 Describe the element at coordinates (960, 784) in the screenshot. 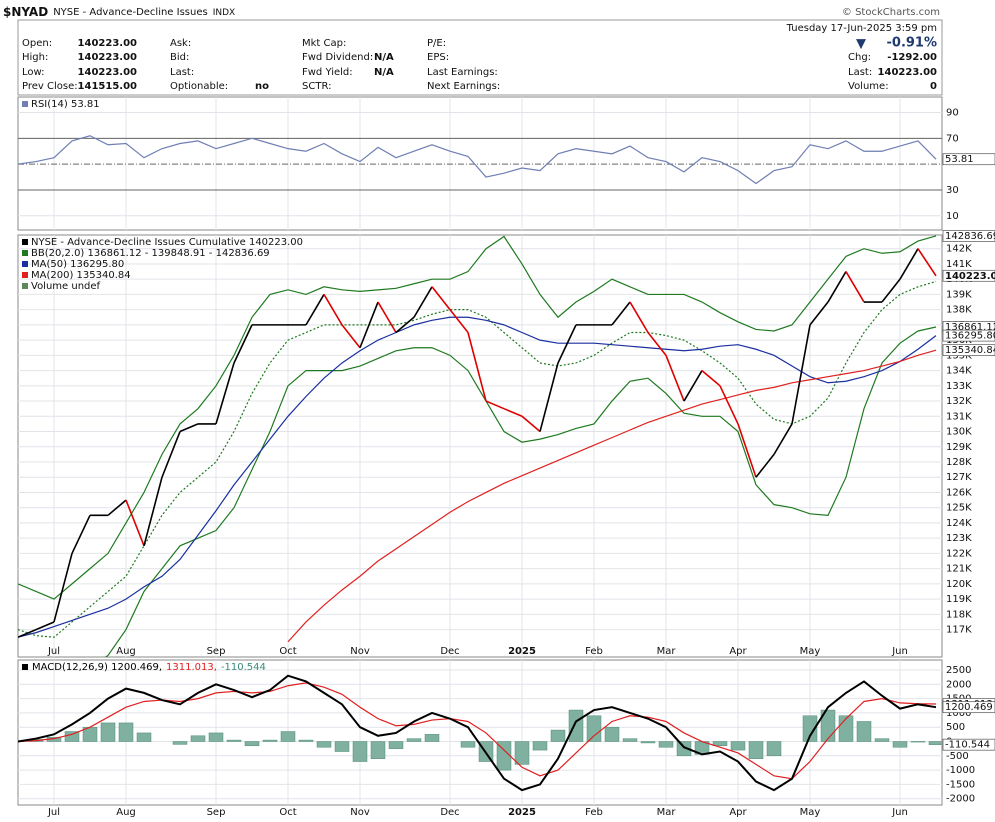

I see `y-tick-label: -1500` at that location.